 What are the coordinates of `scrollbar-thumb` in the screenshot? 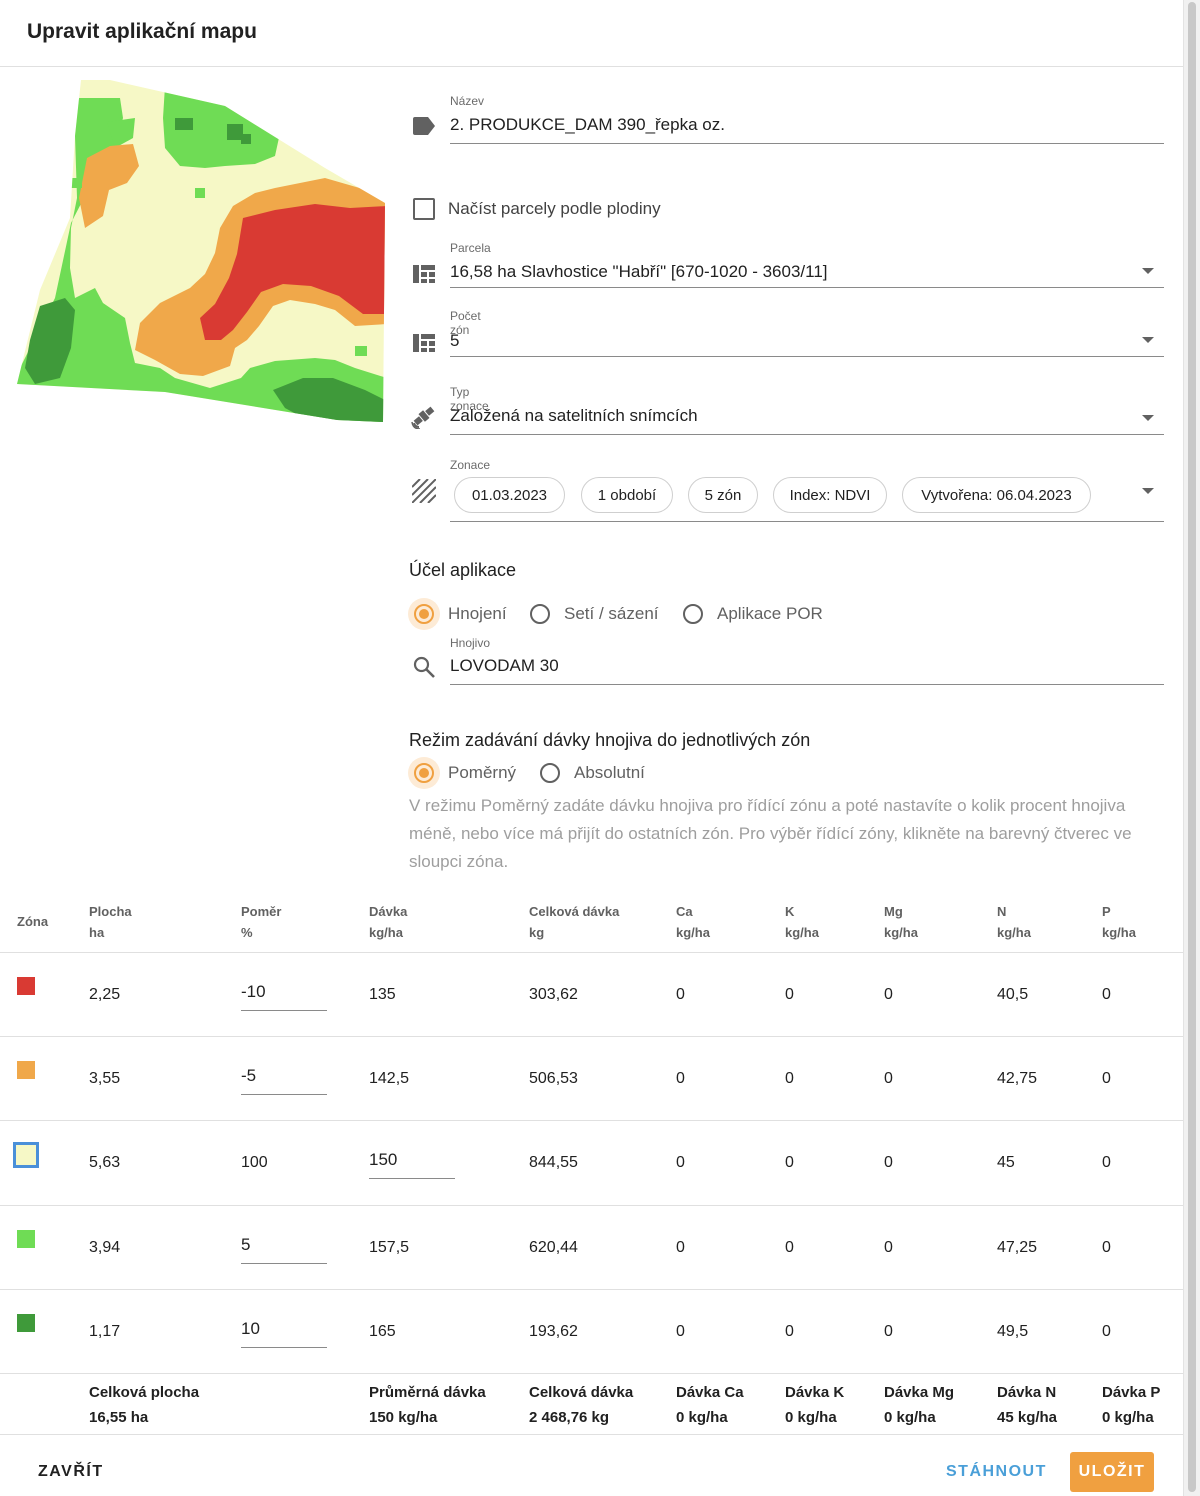 It's located at (1192, 747).